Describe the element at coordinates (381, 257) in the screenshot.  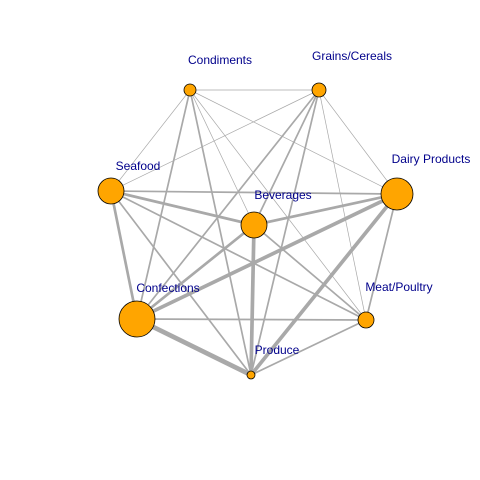
I see `edge-dairy-meat` at that location.